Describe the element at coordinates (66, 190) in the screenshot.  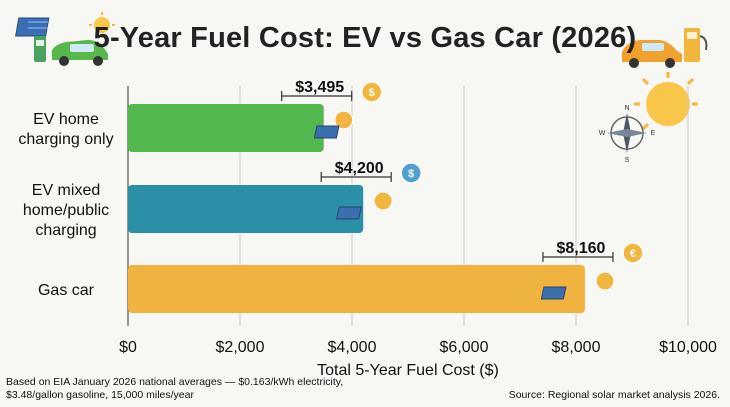
I see `category-label: EV mixed` at that location.